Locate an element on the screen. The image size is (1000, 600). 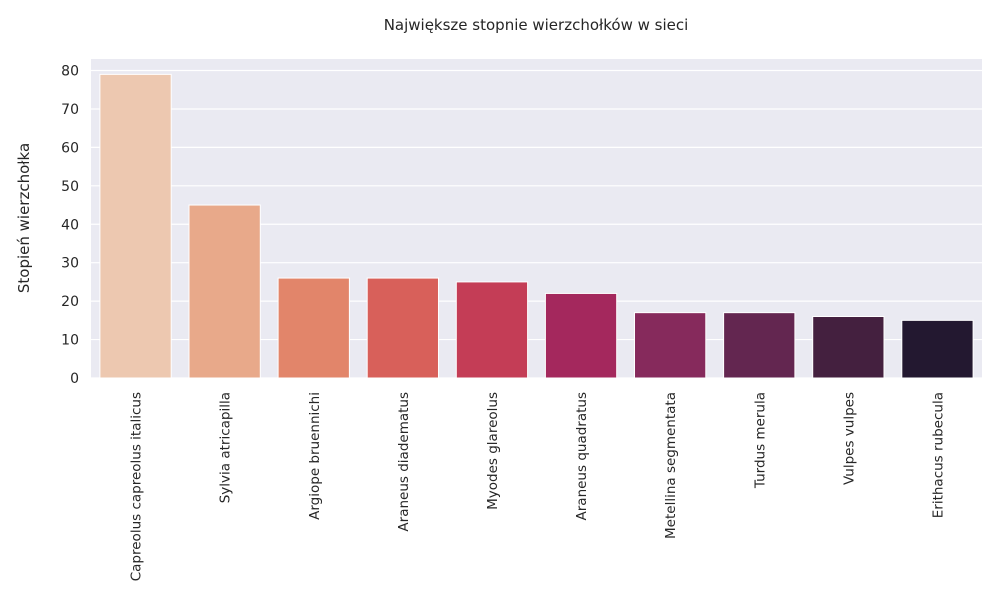
x-tick-label: Argiope bruennichi is located at coordinates (315, 456).